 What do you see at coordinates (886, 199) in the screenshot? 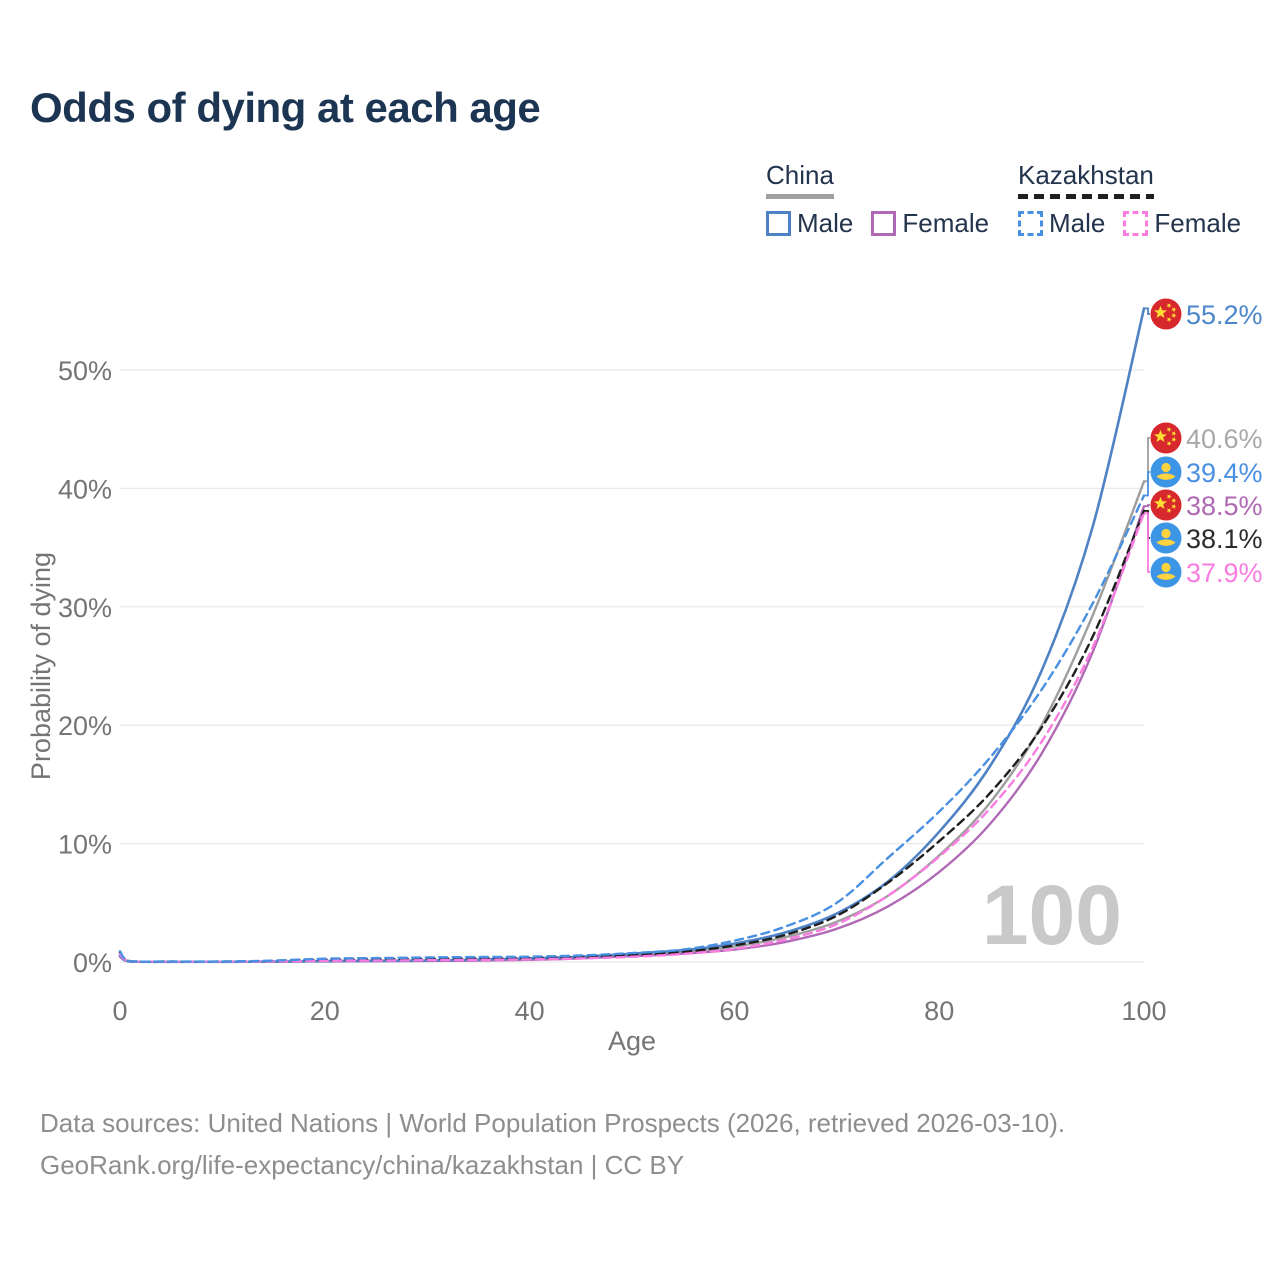
I see `legend-group-china: China Male Female` at bounding box center [886, 199].